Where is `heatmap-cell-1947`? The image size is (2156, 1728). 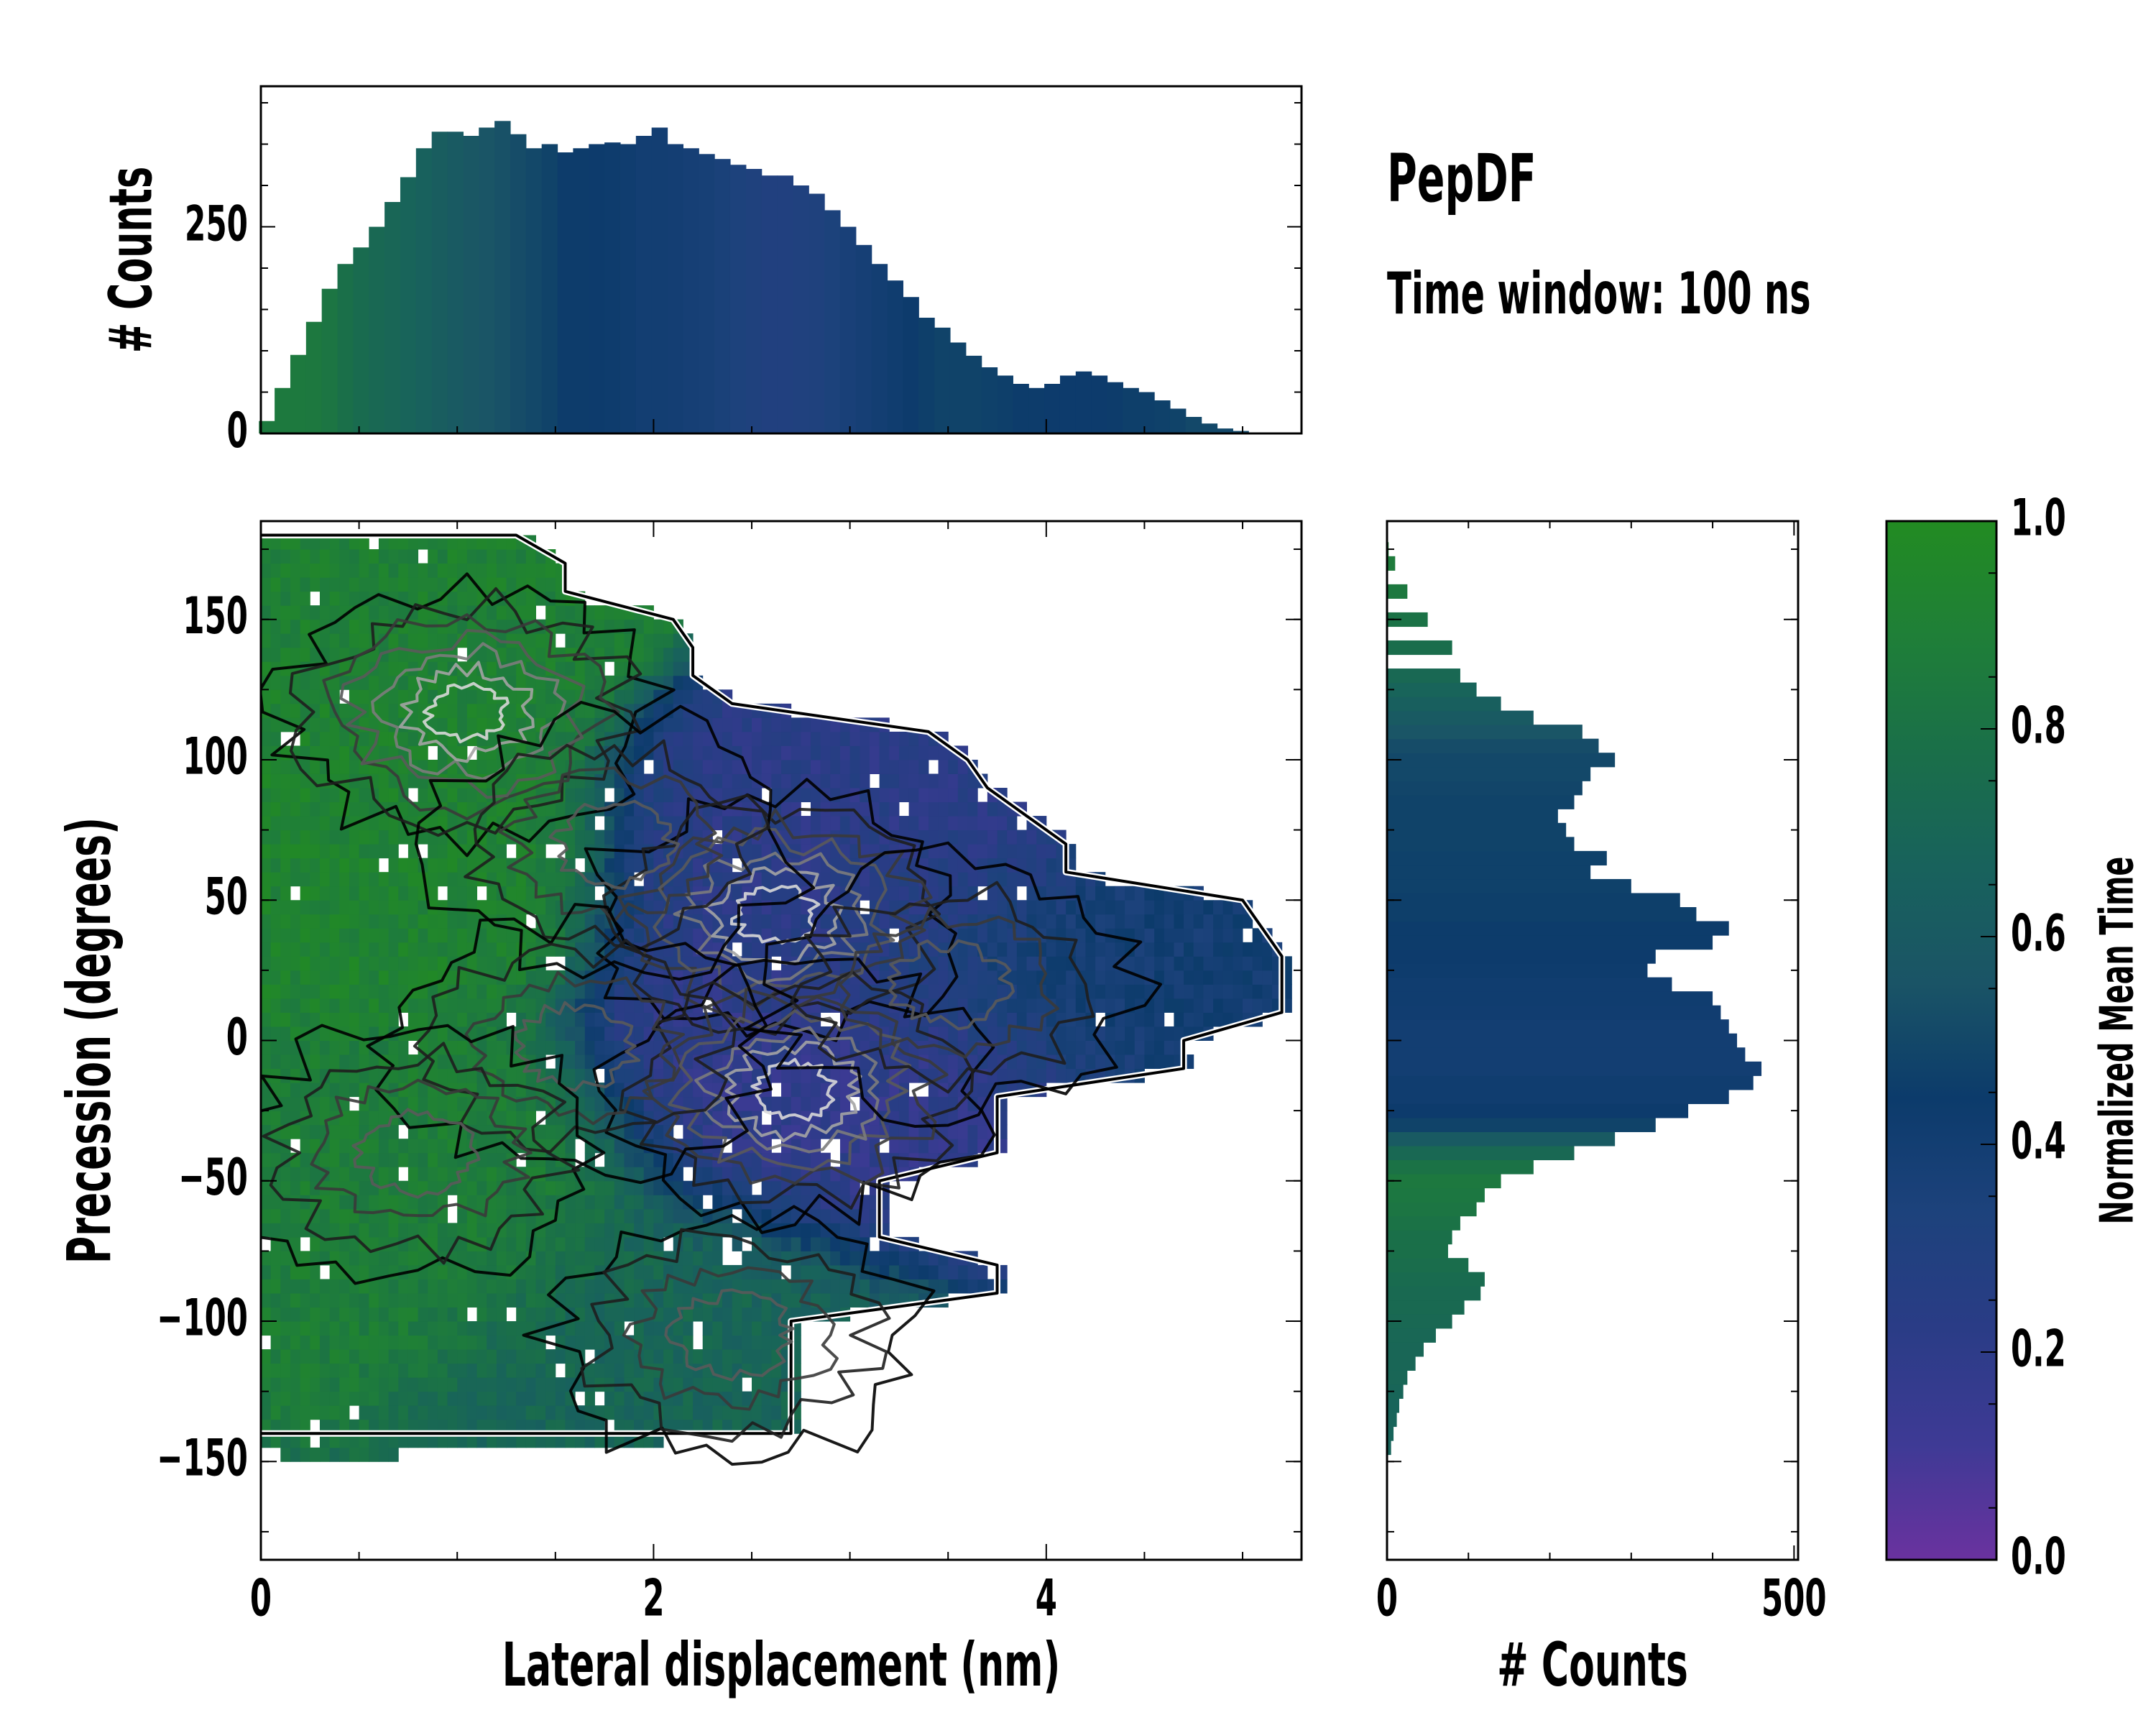 heatmap-cell-1947 is located at coordinates (570, 1033).